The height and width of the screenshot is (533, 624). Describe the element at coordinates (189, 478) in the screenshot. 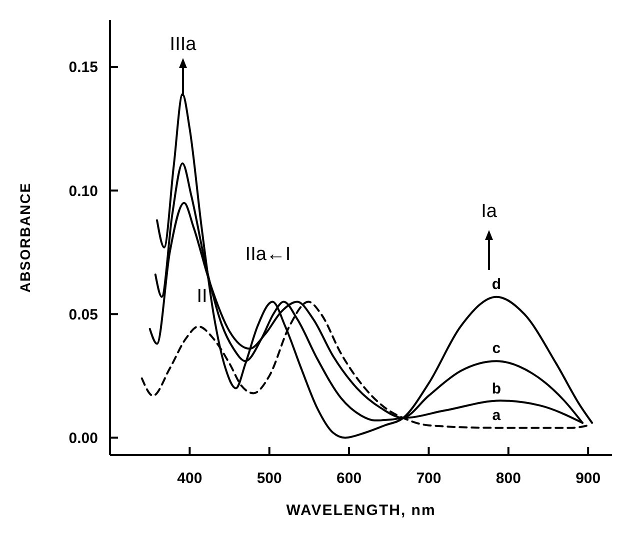

I see `x-tick-label: 400` at that location.